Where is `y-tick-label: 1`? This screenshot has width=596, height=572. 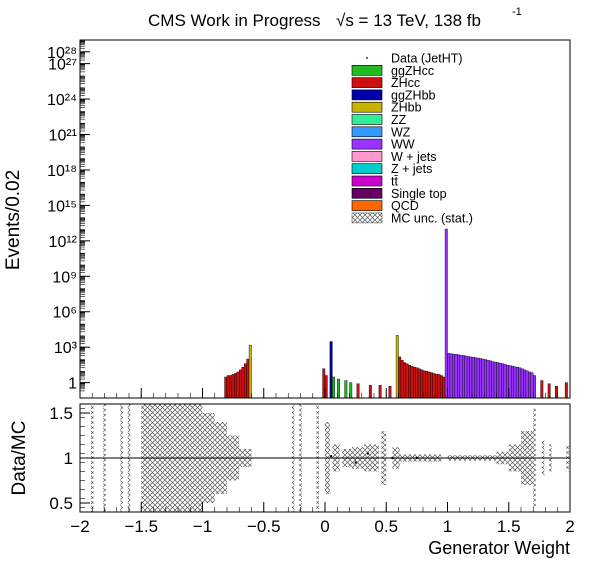 y-tick-label: 1 is located at coordinates (72, 384).